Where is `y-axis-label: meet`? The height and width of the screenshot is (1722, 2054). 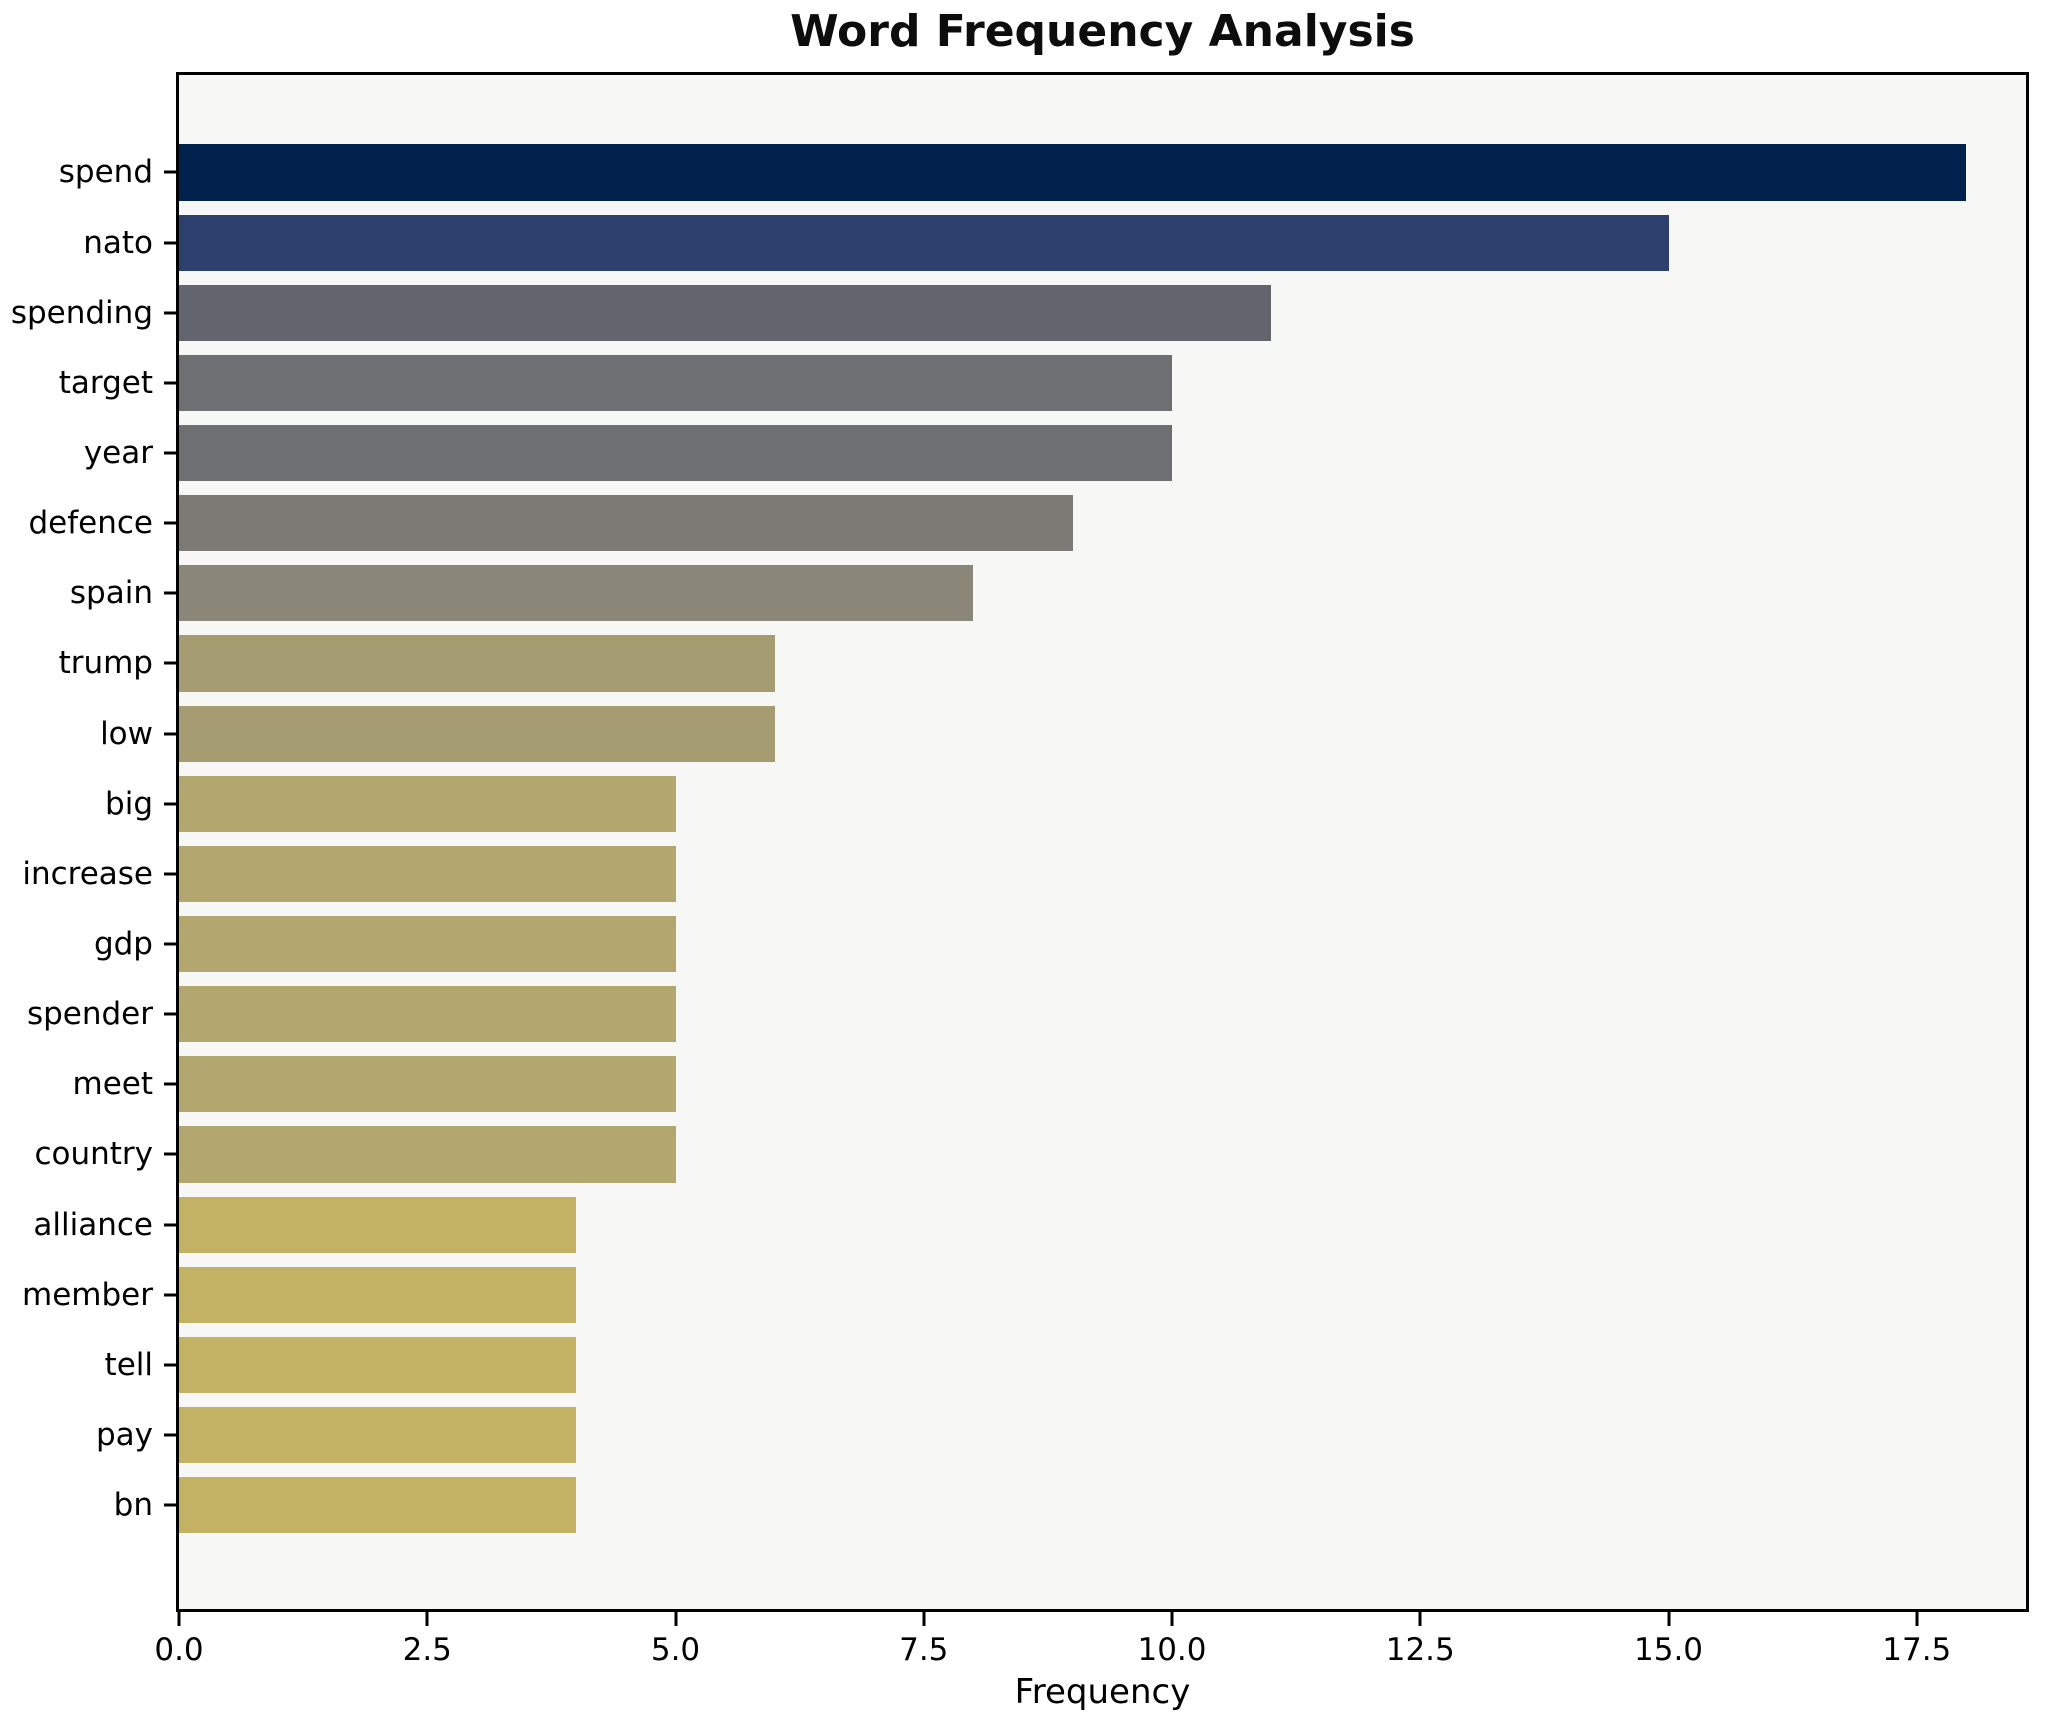
y-axis-label: meet is located at coordinates (113, 1084).